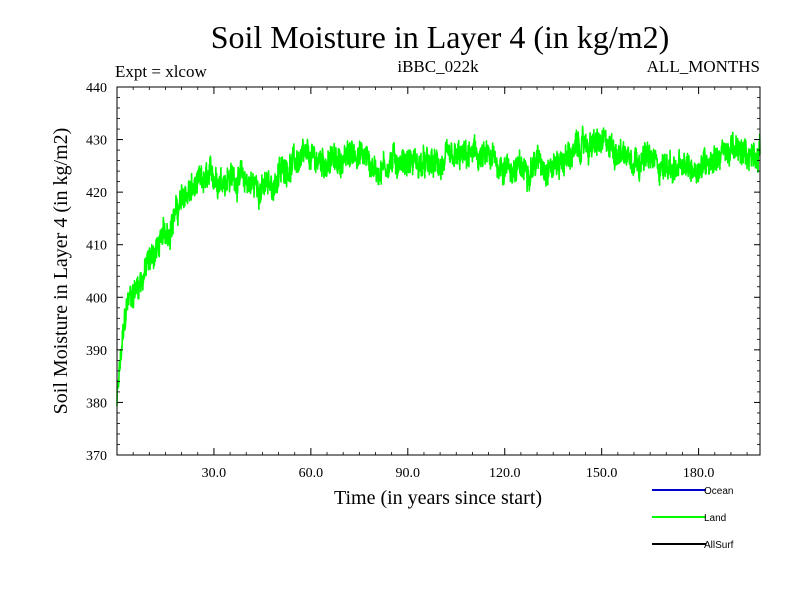 This screenshot has height=600, width=800. Describe the element at coordinates (440, 37) in the screenshot. I see `chart-title: Soil Moisture in Layer 4 (in kg/m2)` at that location.